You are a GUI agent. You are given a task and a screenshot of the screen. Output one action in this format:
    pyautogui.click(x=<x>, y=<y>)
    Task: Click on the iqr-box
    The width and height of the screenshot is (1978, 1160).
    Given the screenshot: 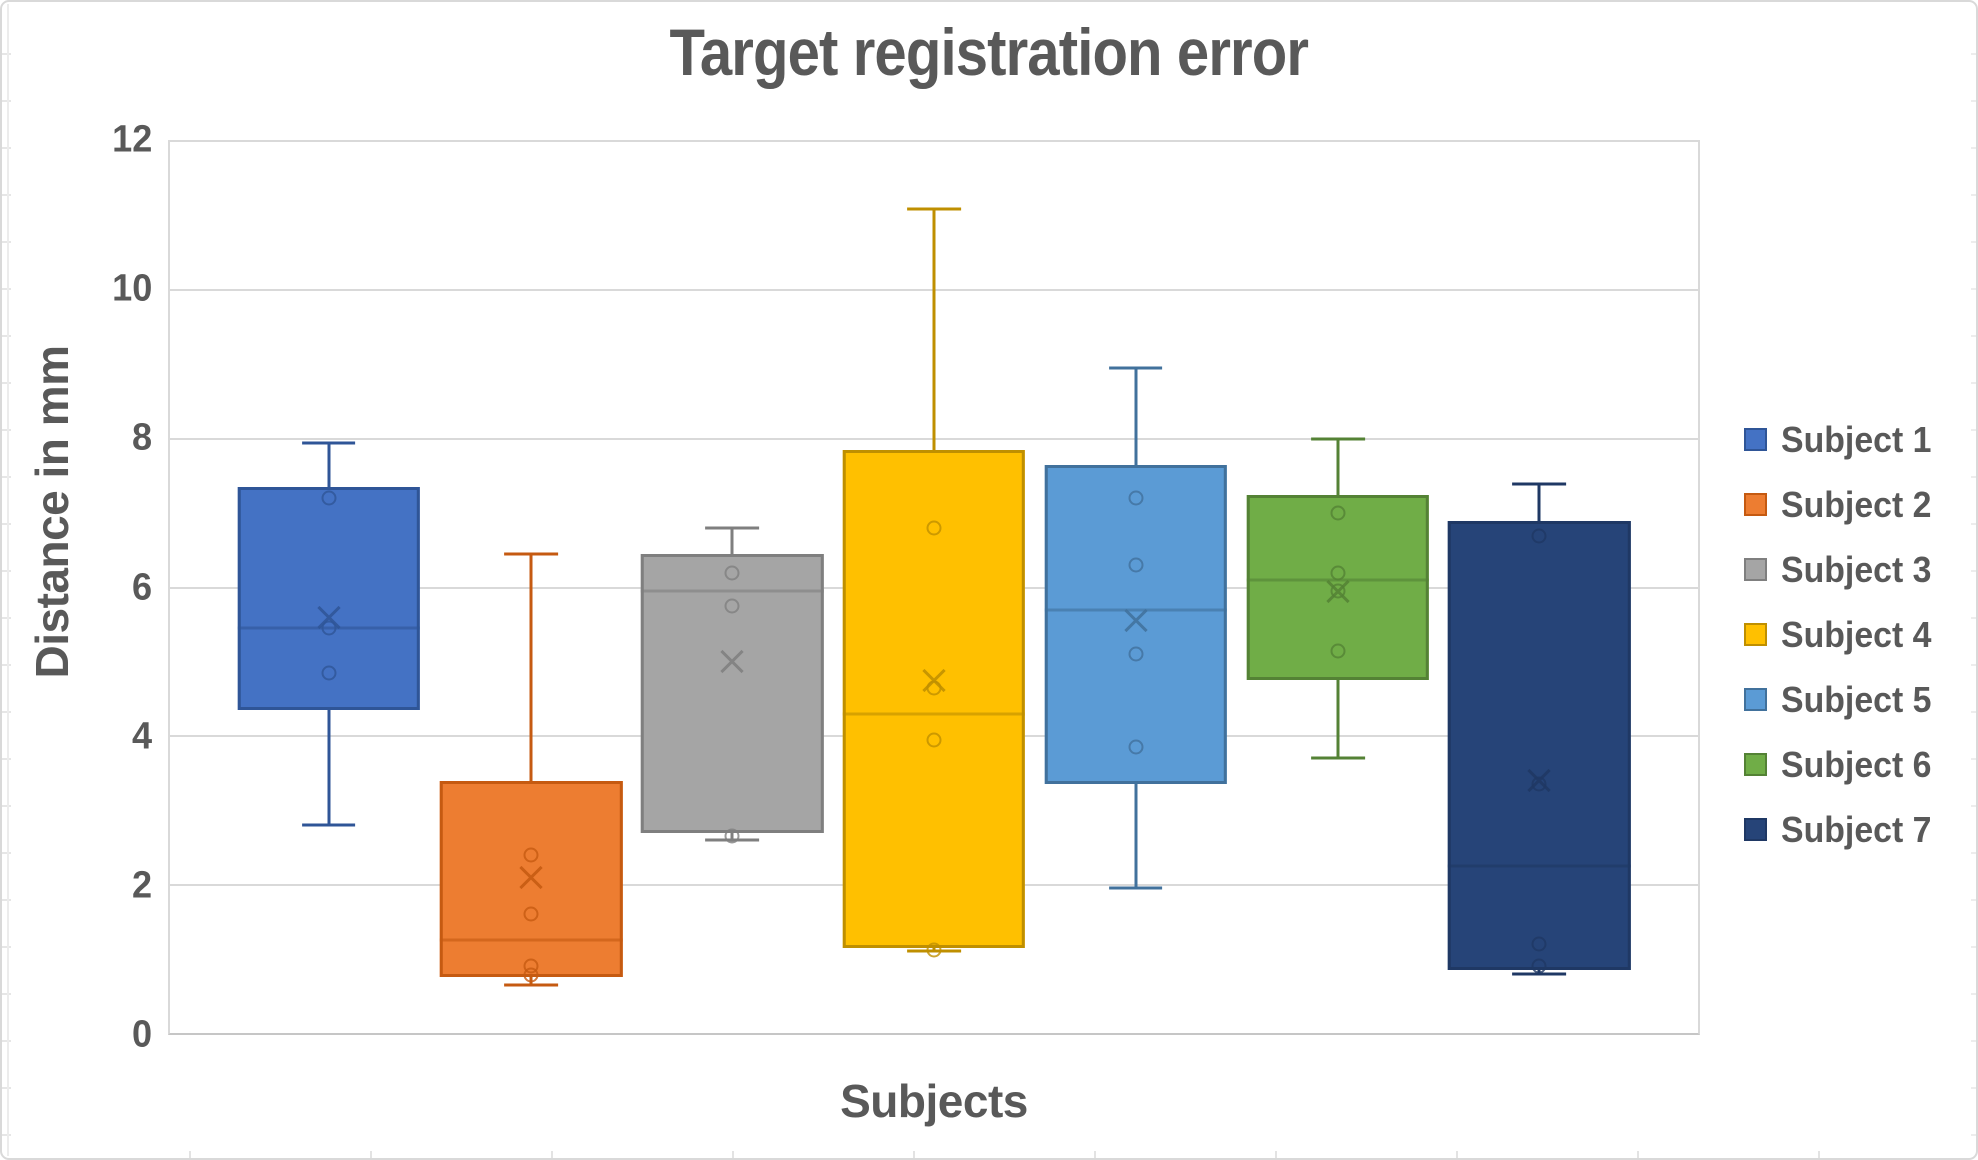 What is the action you would take?
    pyautogui.click(x=1539, y=745)
    